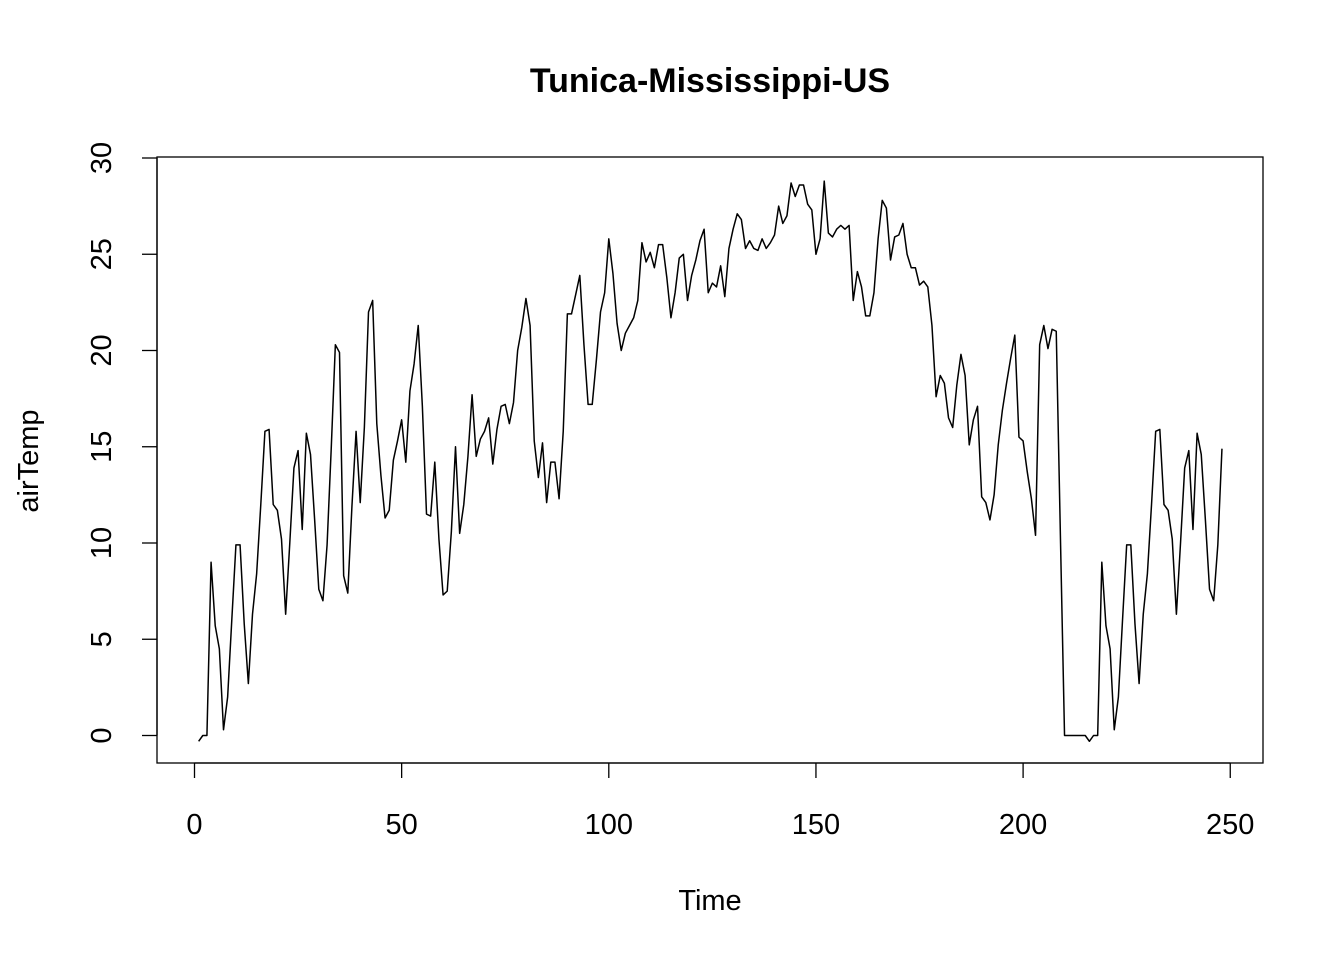 The height and width of the screenshot is (960, 1344). Describe the element at coordinates (102, 447) in the screenshot. I see `y-tick-label: 15` at that location.